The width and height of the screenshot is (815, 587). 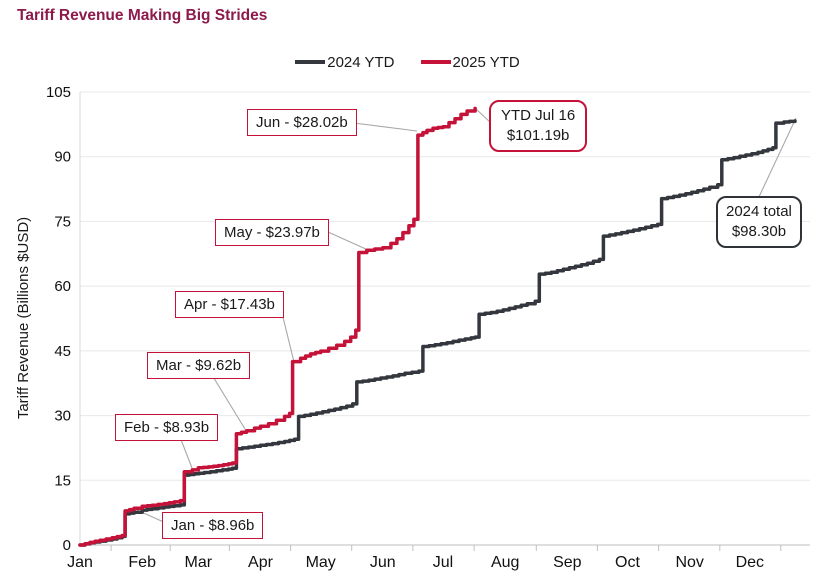 I want to click on annotation-text: YTD Jul 16, so click(x=538, y=115).